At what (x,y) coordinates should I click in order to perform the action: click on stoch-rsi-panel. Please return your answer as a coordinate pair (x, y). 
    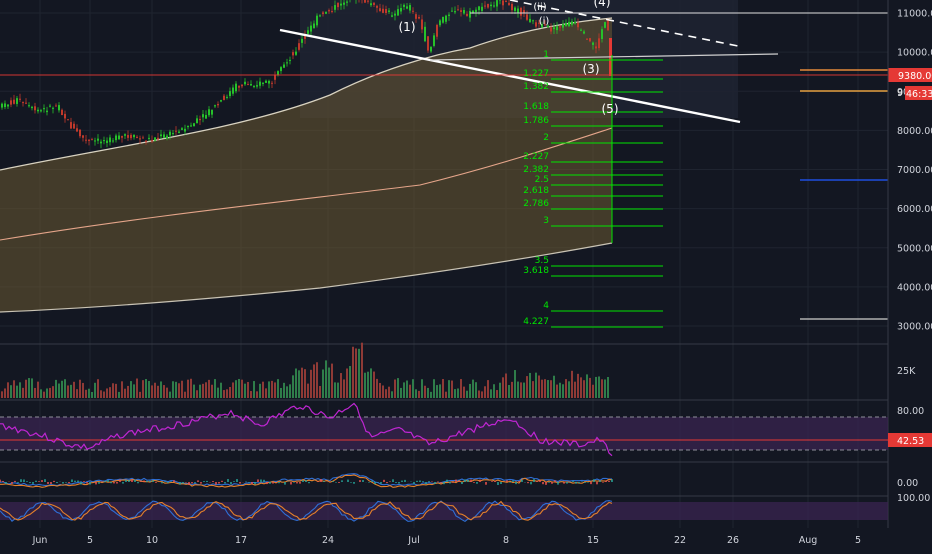
    Looking at the image, I should click on (444, 511).